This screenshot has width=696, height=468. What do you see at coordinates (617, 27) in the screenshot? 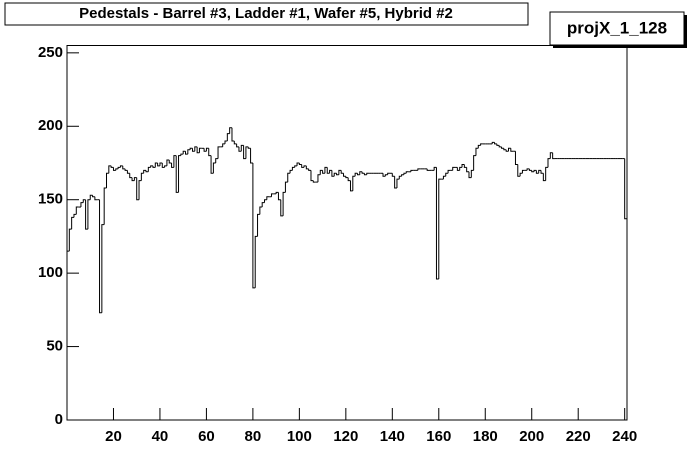
I see `stats-title: projX_1_128` at bounding box center [617, 27].